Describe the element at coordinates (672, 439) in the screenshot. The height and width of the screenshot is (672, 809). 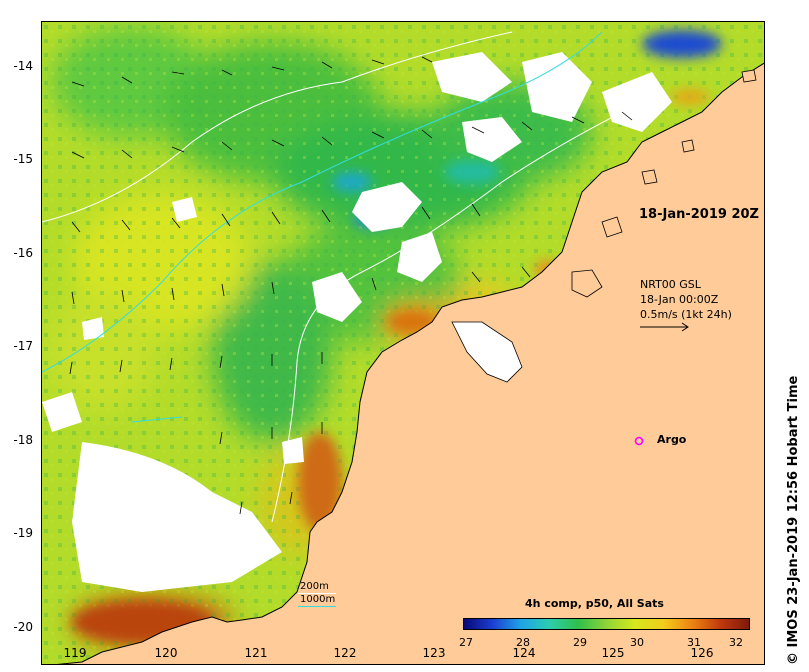
I see `argo-label: Argo` at that location.